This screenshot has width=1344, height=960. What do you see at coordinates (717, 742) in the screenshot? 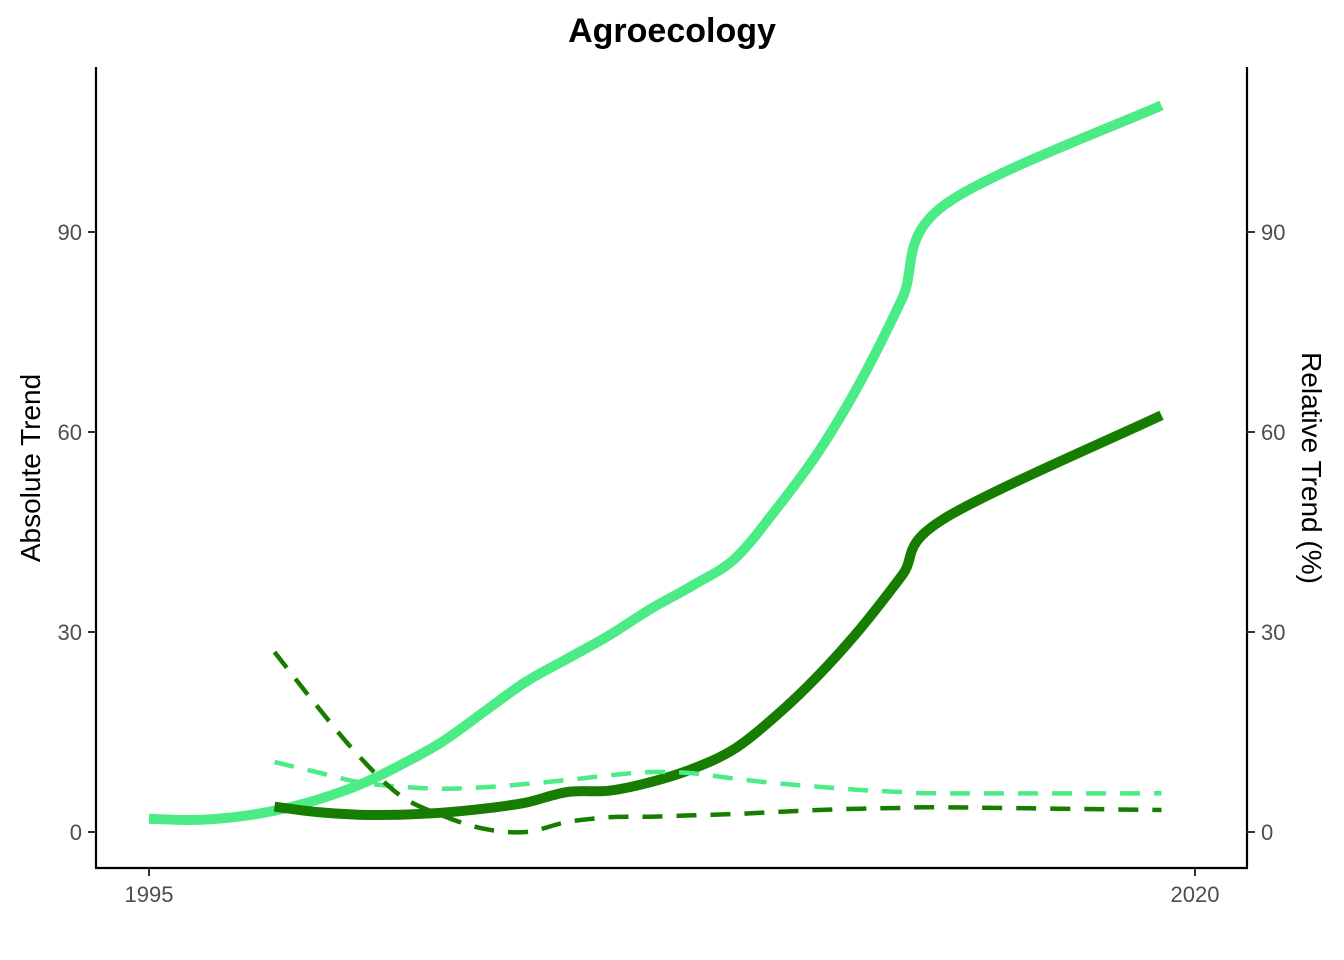
I see `series-relative-dark-line` at bounding box center [717, 742].